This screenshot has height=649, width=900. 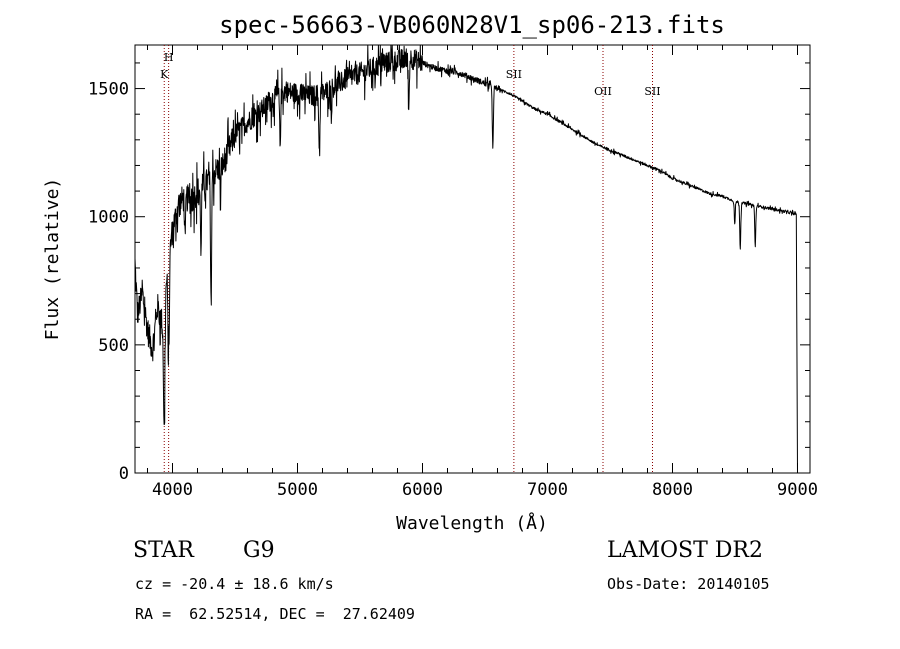 What do you see at coordinates (108, 90) in the screenshot?
I see `y-tick-label: 1500` at bounding box center [108, 90].